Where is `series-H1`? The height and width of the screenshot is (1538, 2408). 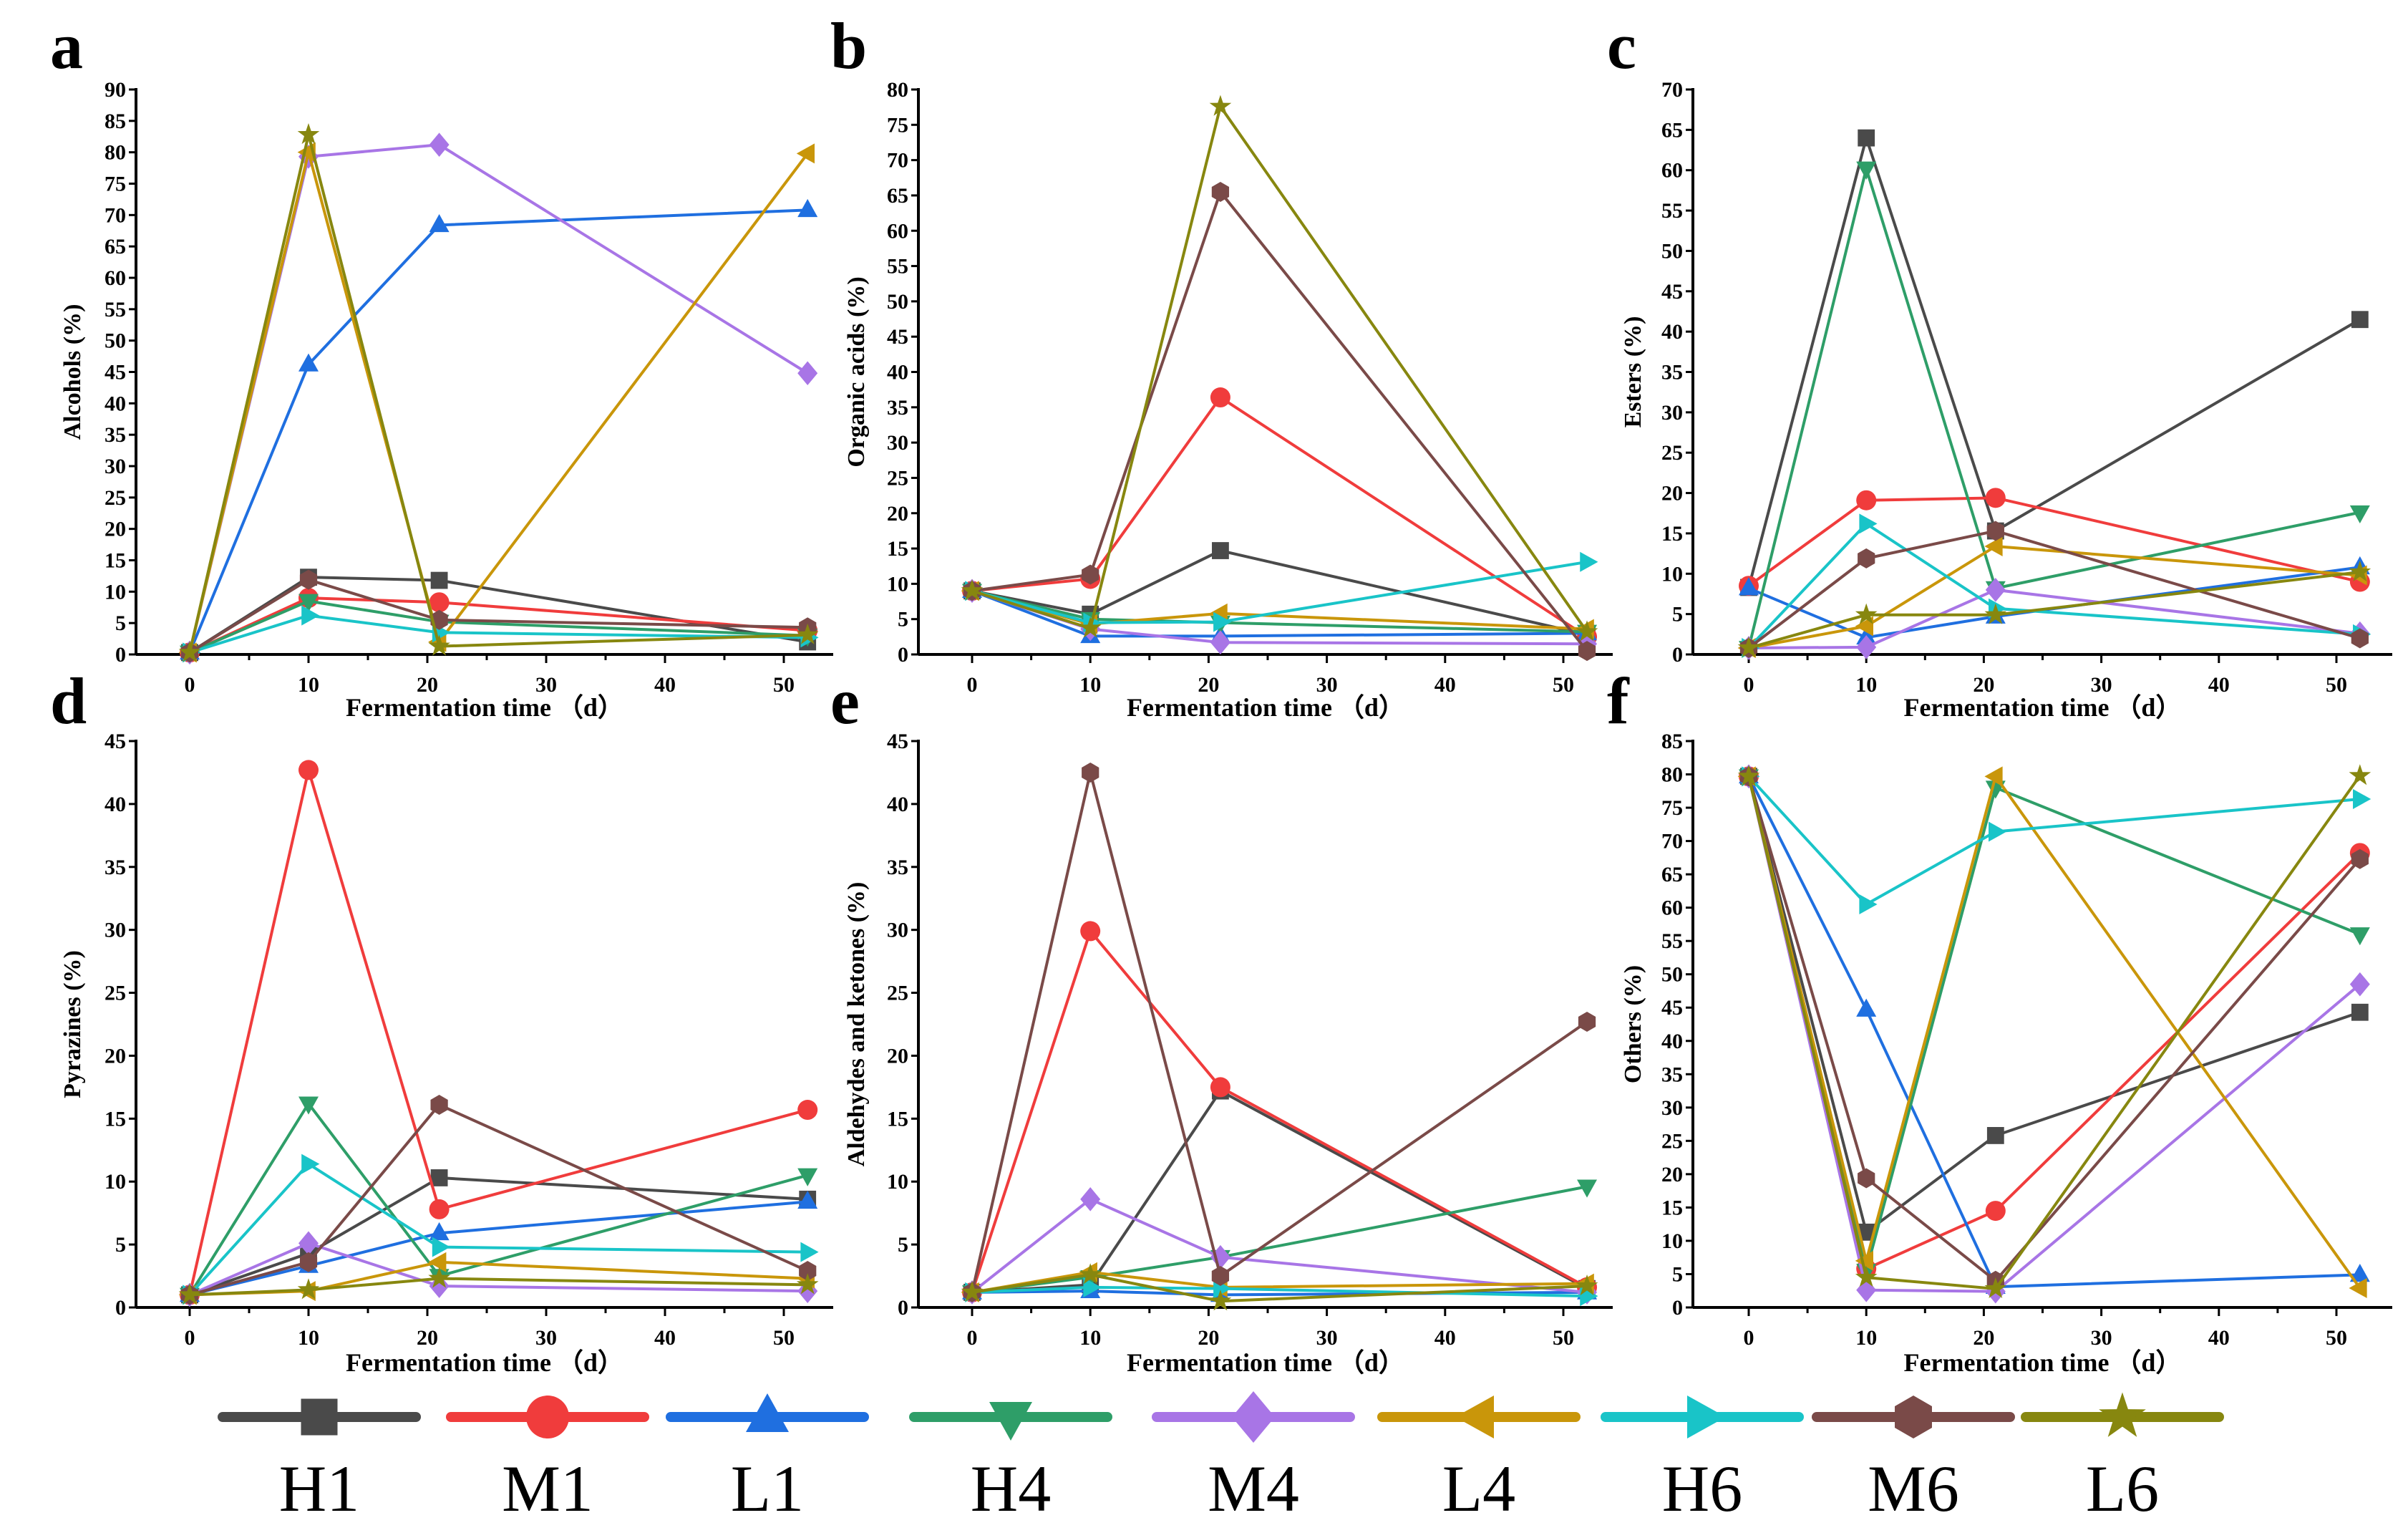 series-H1 is located at coordinates (1280, 1191).